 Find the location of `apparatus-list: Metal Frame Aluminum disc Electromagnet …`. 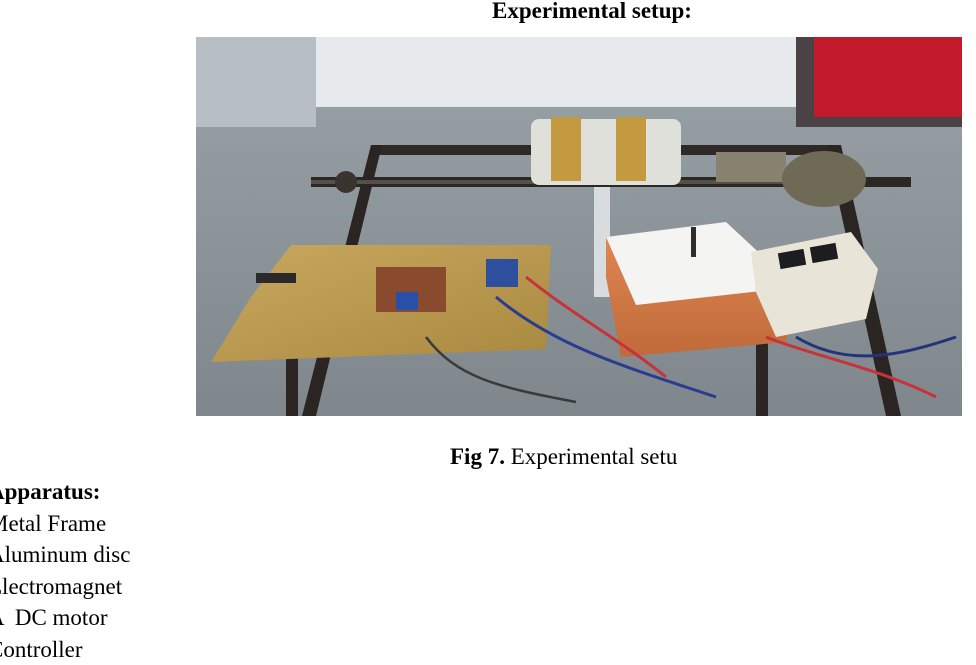

apparatus-list: Metal Frame Aluminum disc Electromagnet … is located at coordinates (65, 586).